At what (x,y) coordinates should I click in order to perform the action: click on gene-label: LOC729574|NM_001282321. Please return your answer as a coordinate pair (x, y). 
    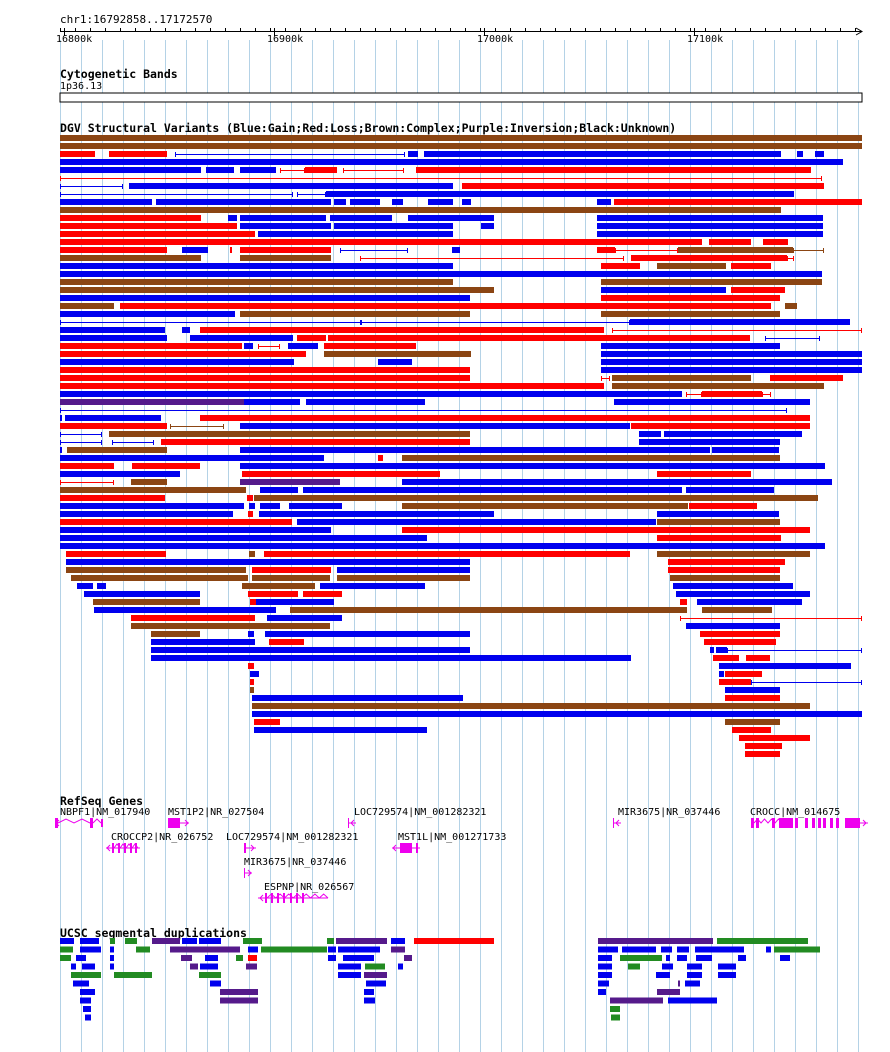
    Looking at the image, I should click on (420, 812).